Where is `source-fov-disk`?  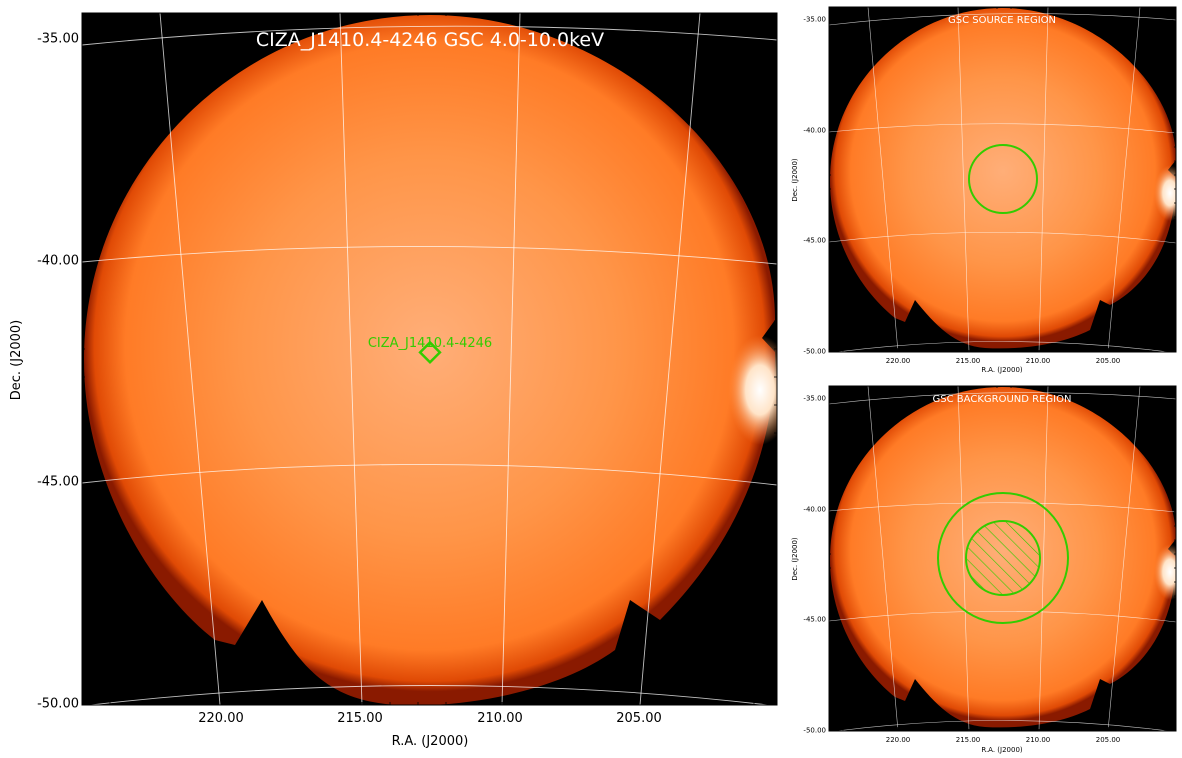
source-fov-disk is located at coordinates (1003, 178).